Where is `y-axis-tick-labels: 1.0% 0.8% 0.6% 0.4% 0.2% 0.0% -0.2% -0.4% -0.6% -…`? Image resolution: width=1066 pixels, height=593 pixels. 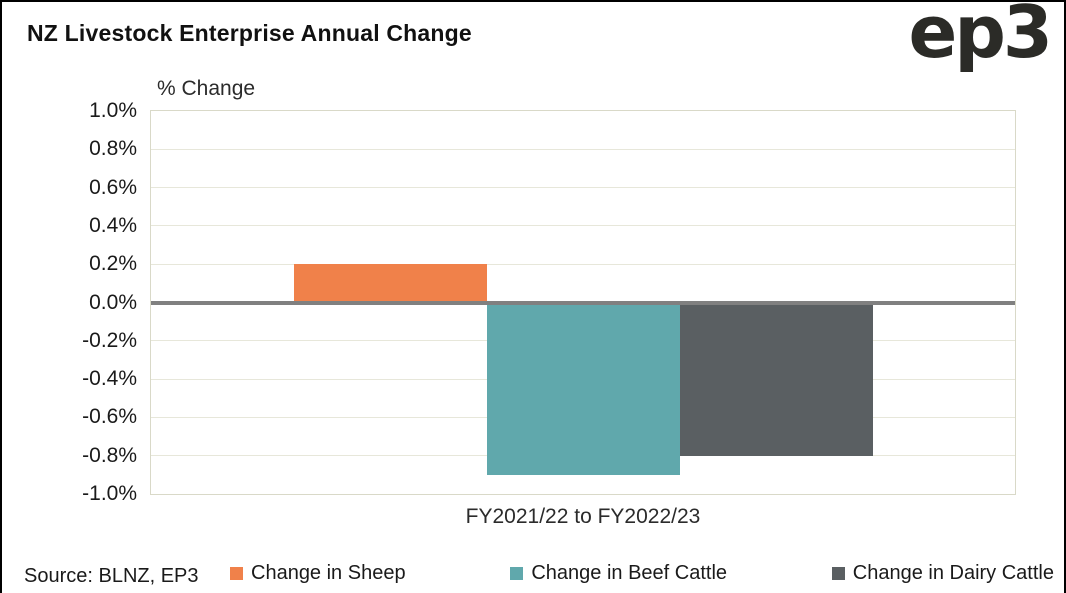
y-axis-tick-labels: 1.0% 0.8% 0.6% 0.4% 0.2% 0.0% -0.2% -0.4% -0.6% -… is located at coordinates (69, 302).